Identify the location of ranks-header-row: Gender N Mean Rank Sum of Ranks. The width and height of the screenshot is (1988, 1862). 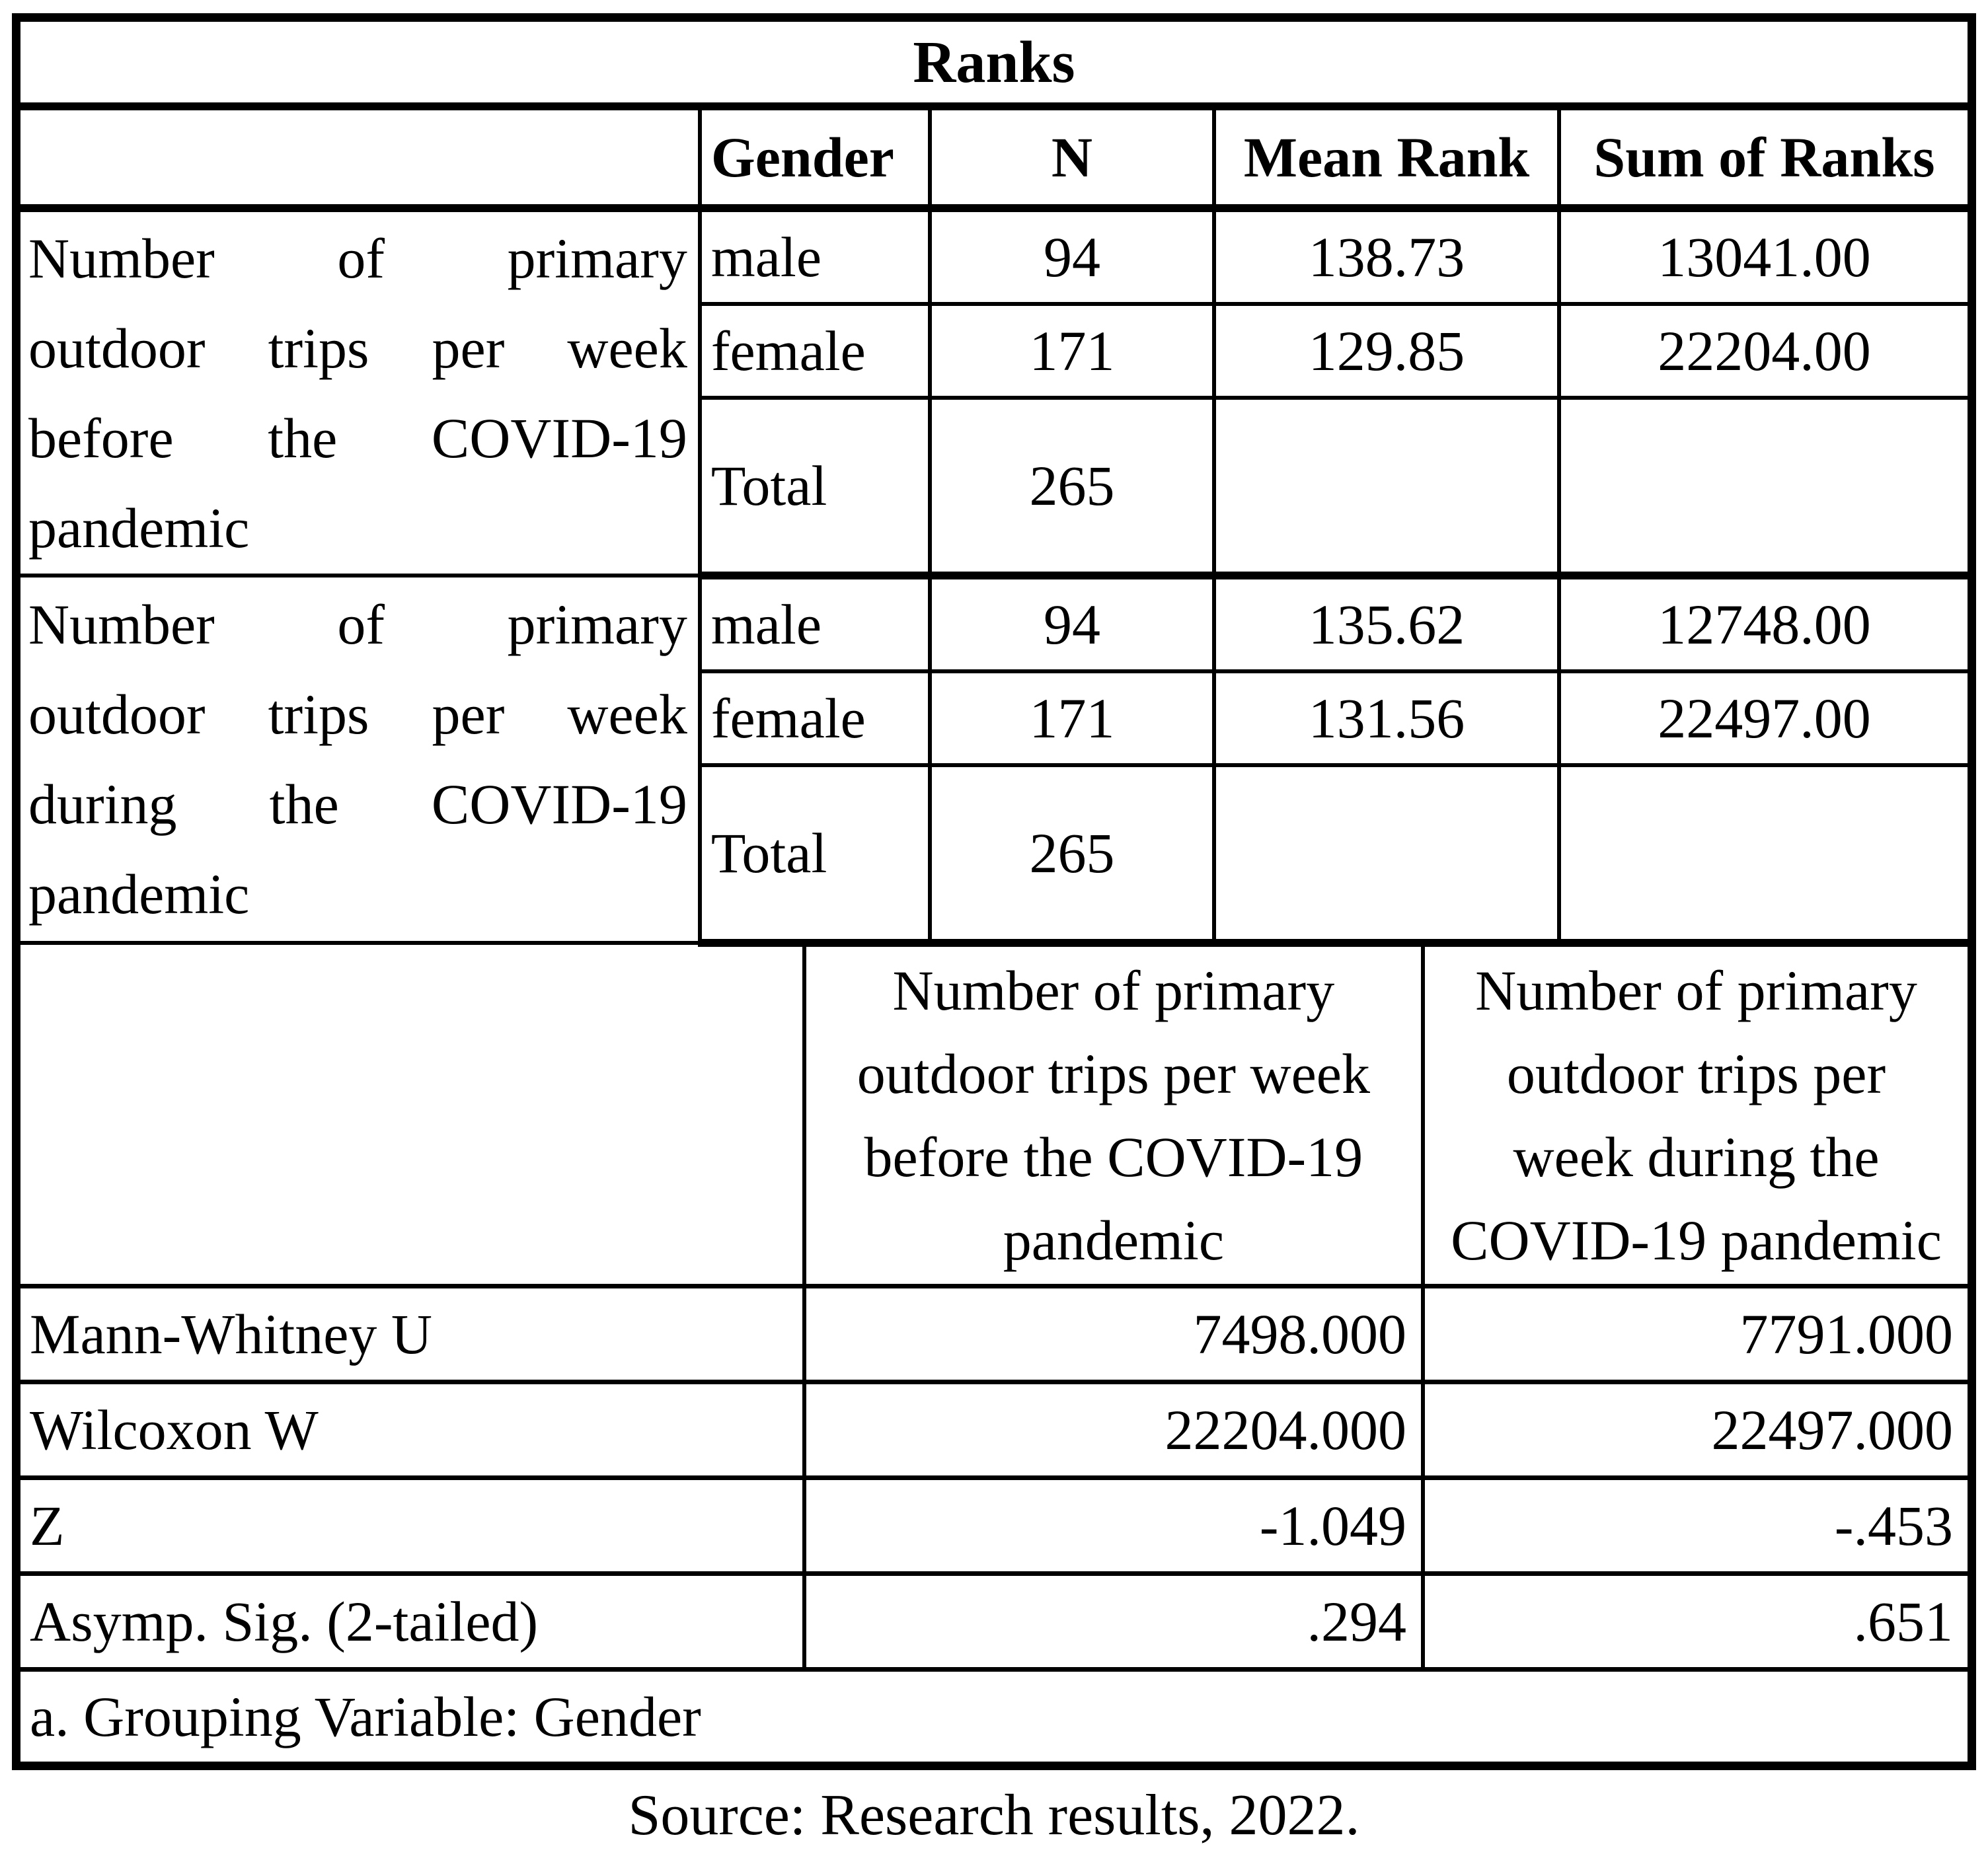
(994, 159).